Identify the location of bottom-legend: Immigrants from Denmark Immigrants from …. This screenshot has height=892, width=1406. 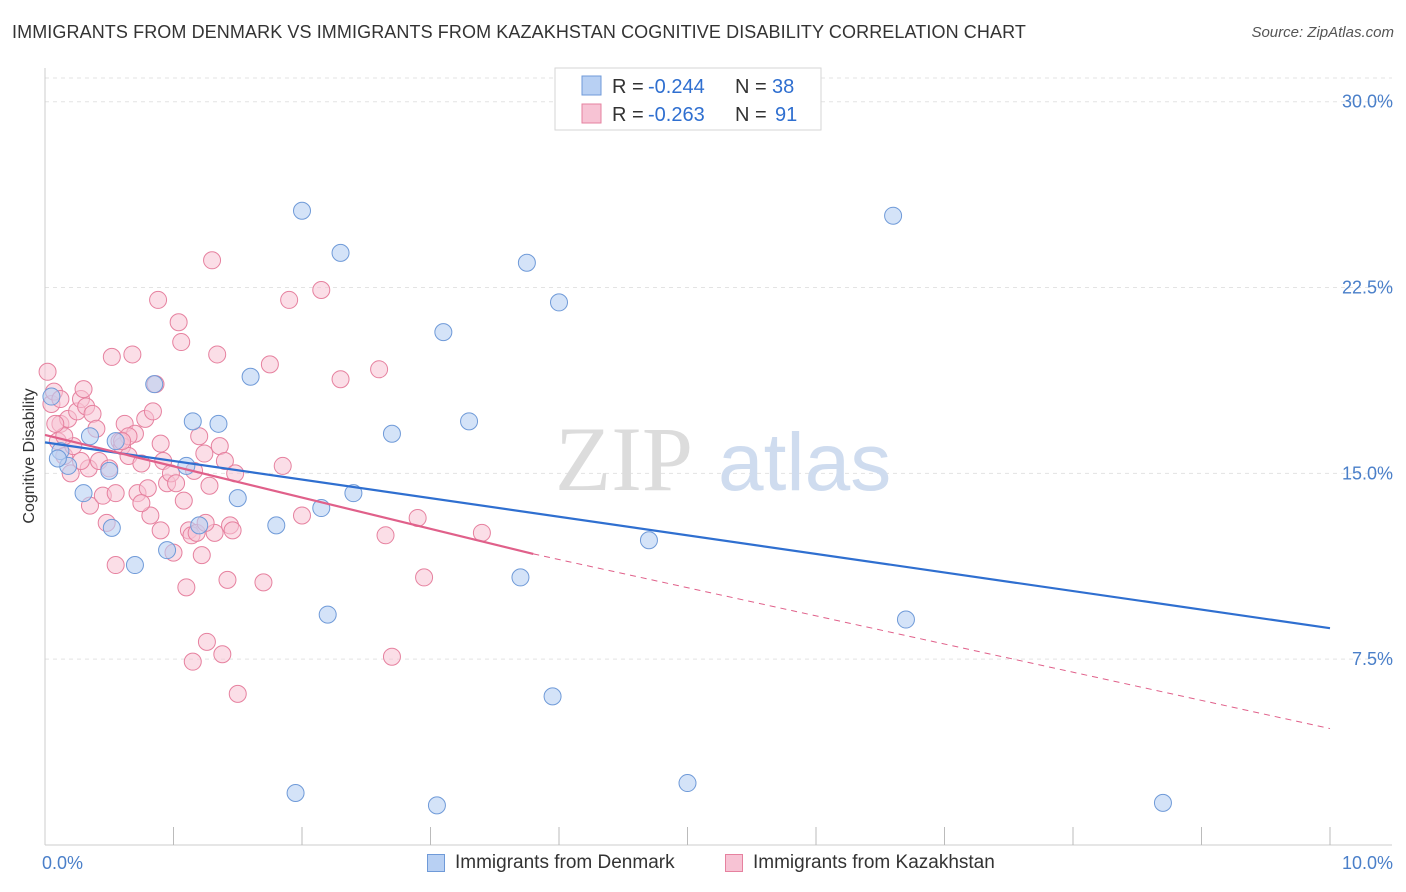
(703, 866).